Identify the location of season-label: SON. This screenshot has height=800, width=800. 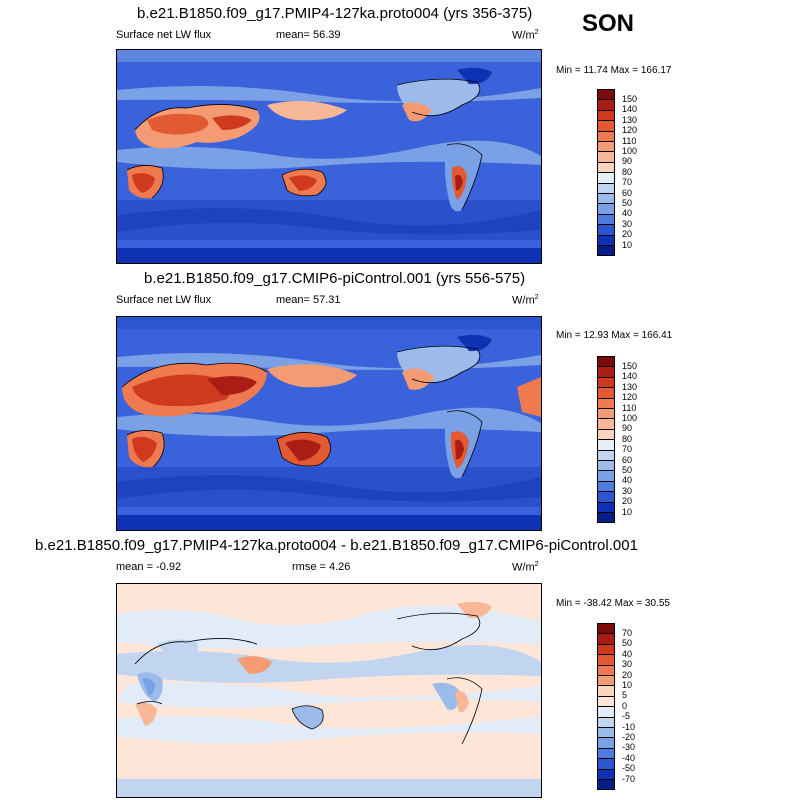
(608, 23).